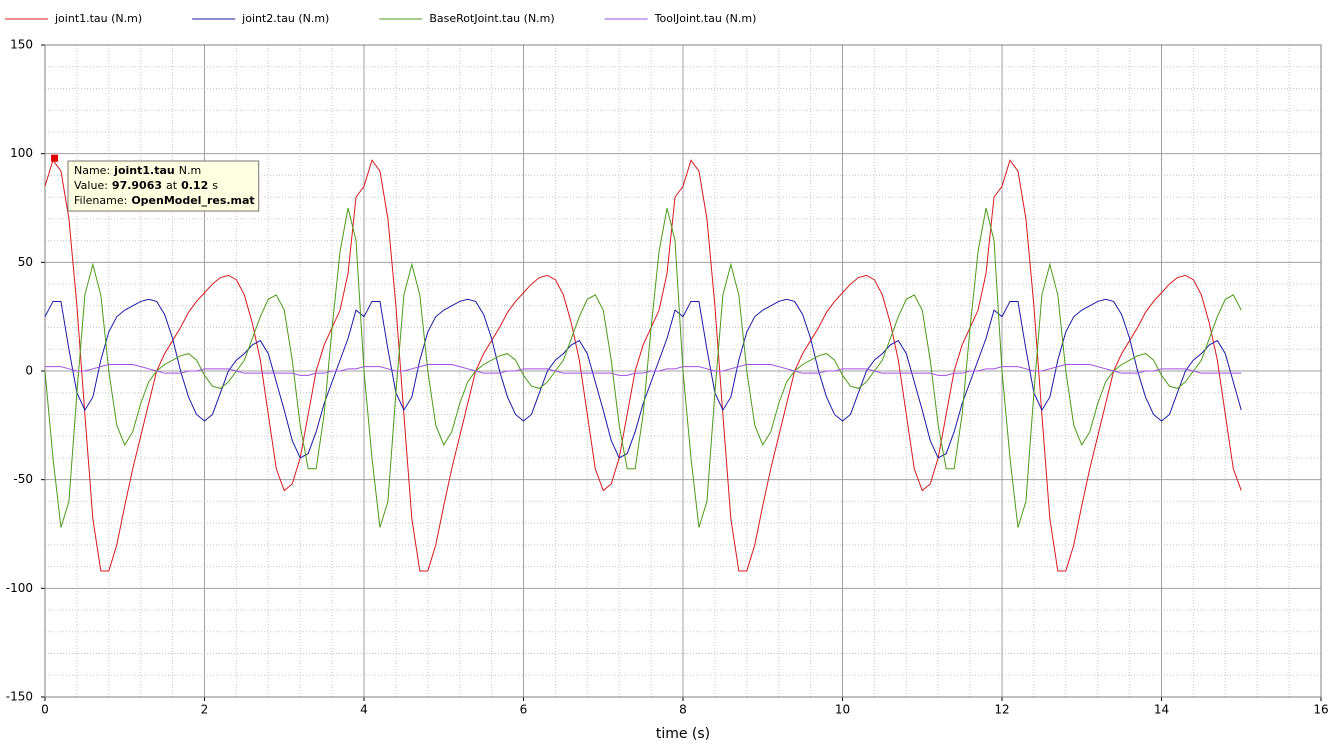 This screenshot has width=1334, height=748. Describe the element at coordinates (215, 185) in the screenshot. I see `tooltip-text: s` at that location.